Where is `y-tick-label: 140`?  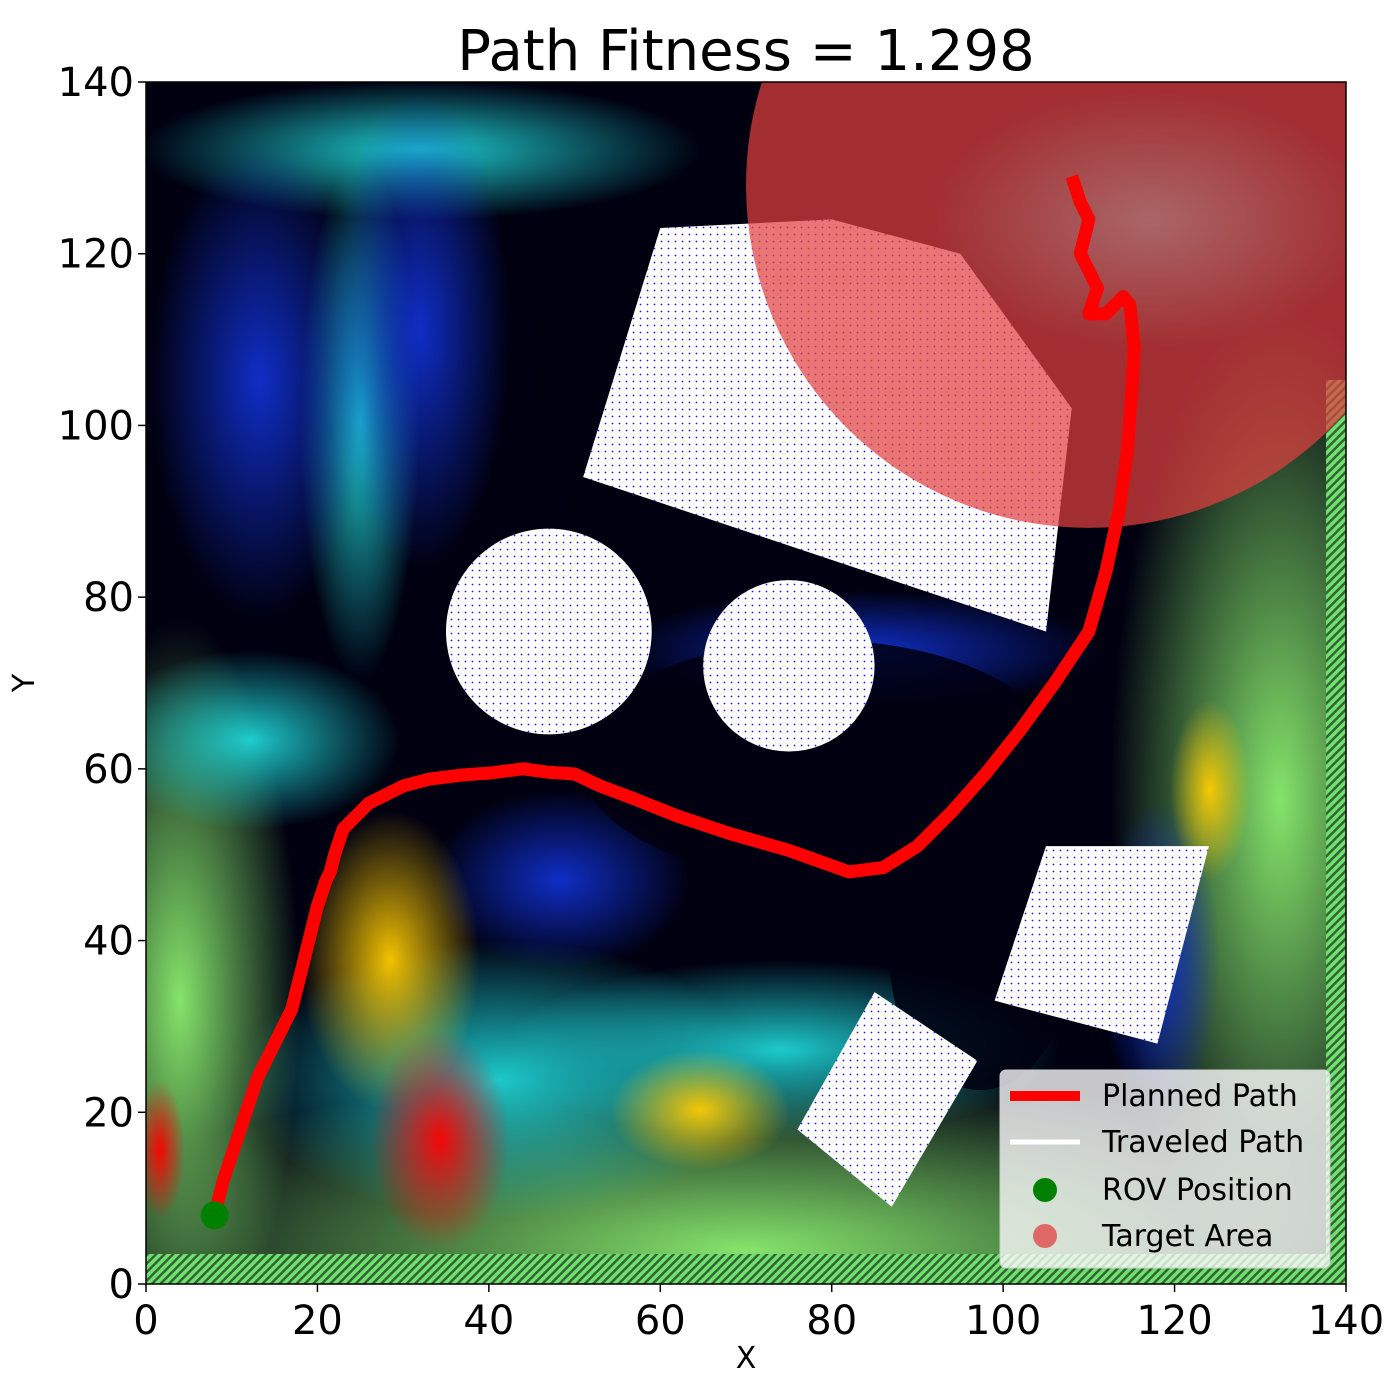 y-tick-label: 140 is located at coordinates (96, 83).